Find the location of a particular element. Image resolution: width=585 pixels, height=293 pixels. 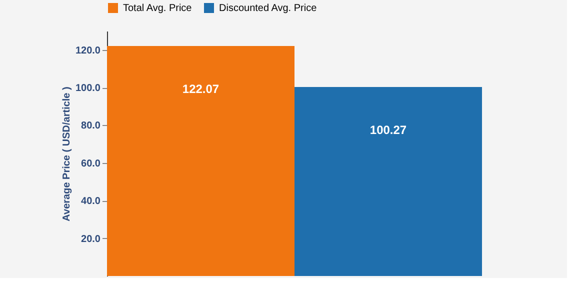

y-tick-label: 40.0 is located at coordinates (91, 202).